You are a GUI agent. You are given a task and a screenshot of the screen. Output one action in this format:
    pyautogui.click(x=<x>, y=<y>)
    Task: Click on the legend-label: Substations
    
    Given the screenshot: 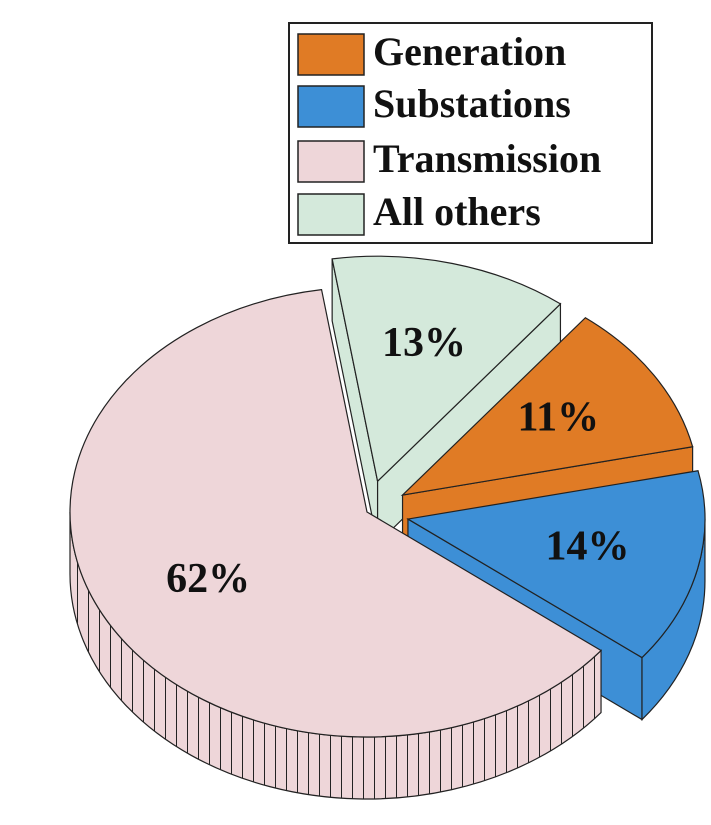 What is the action you would take?
    pyautogui.click(x=472, y=103)
    